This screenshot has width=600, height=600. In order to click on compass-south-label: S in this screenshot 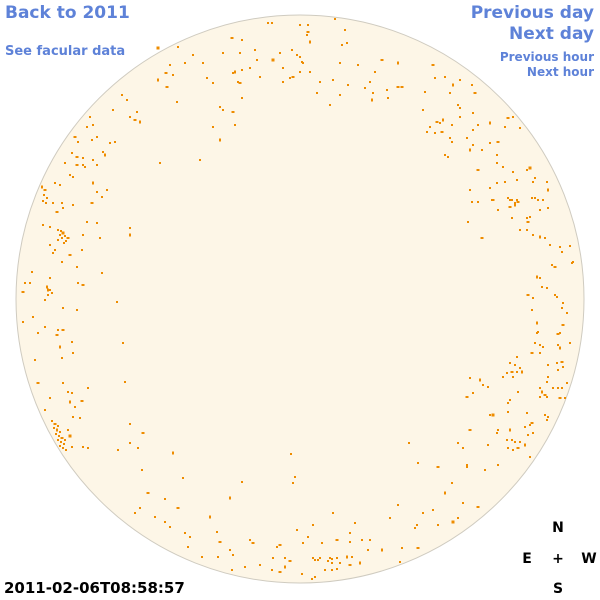, I will do `click(558, 589)`.